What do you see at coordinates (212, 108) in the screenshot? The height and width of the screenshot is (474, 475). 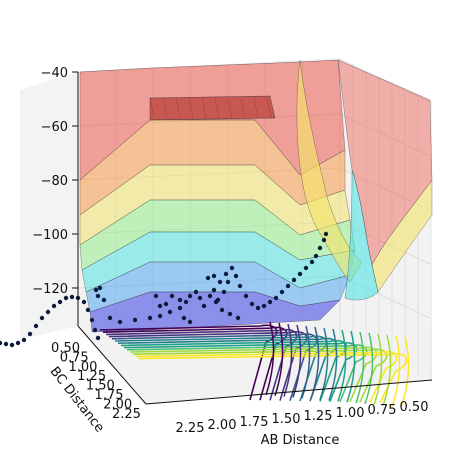 I see `surface-plateau` at bounding box center [212, 108].